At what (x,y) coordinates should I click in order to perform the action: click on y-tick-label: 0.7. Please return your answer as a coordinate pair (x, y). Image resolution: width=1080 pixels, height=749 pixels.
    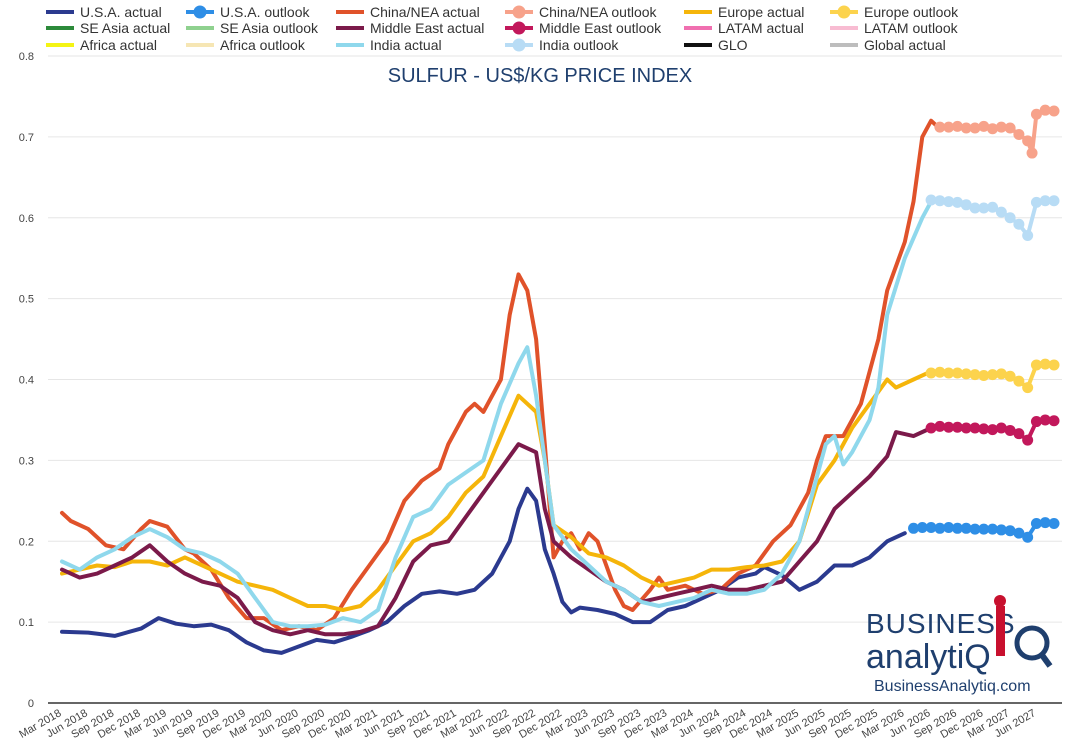
    Looking at the image, I should click on (26, 138).